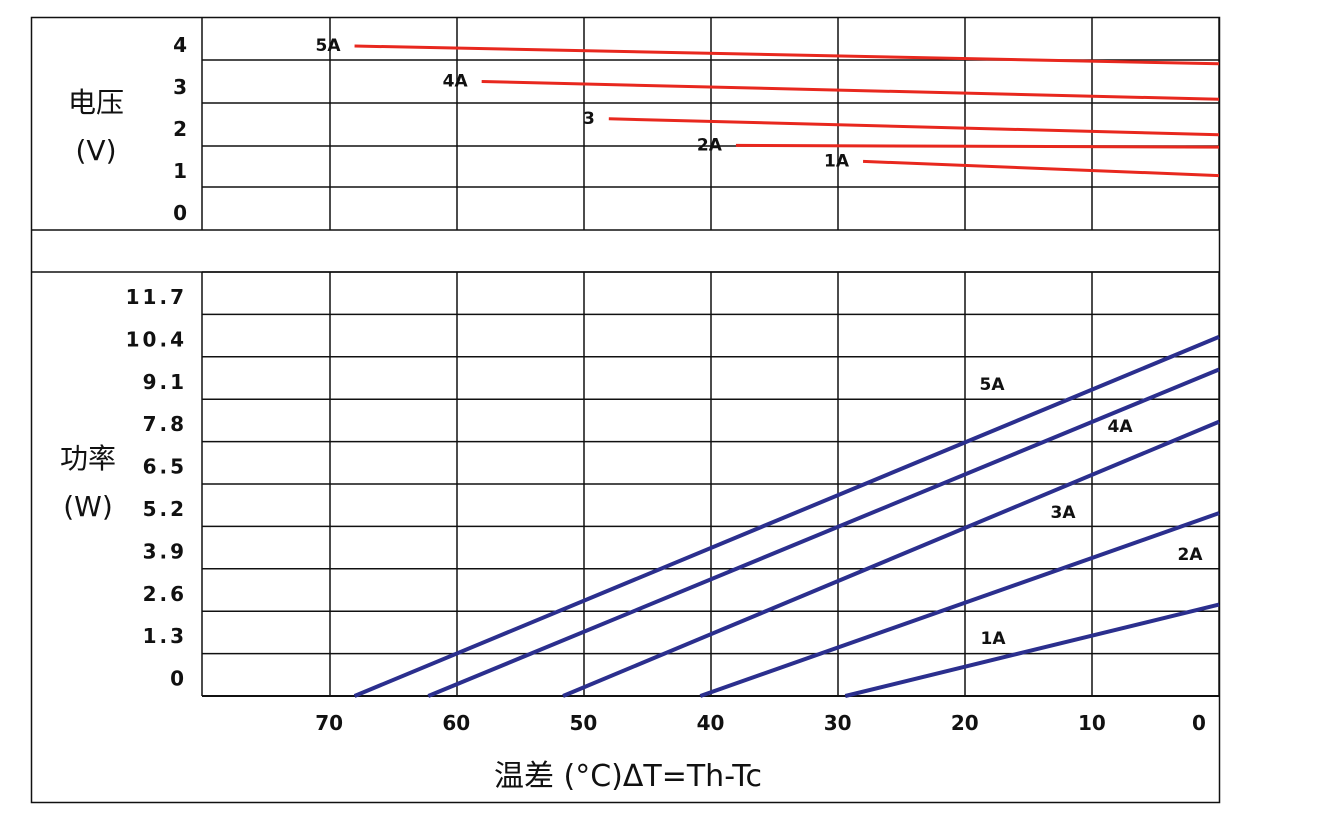 This screenshot has width=1332, height=818. Describe the element at coordinates (965, 723) in the screenshot. I see `x-tick-label: 20` at that location.